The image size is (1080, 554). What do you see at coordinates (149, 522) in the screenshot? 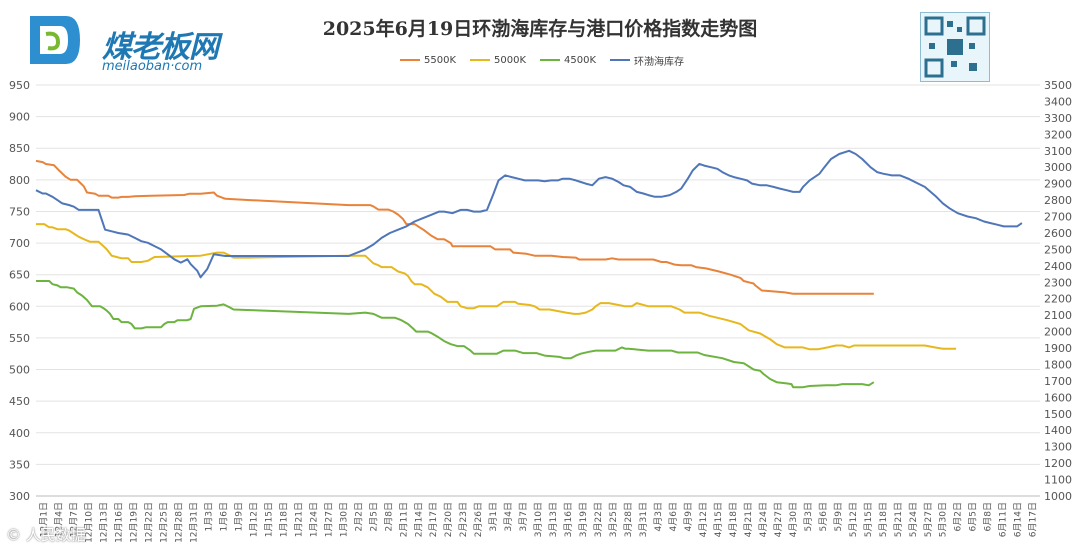
I see `x-tick-label: 12月22日` at bounding box center [149, 522].